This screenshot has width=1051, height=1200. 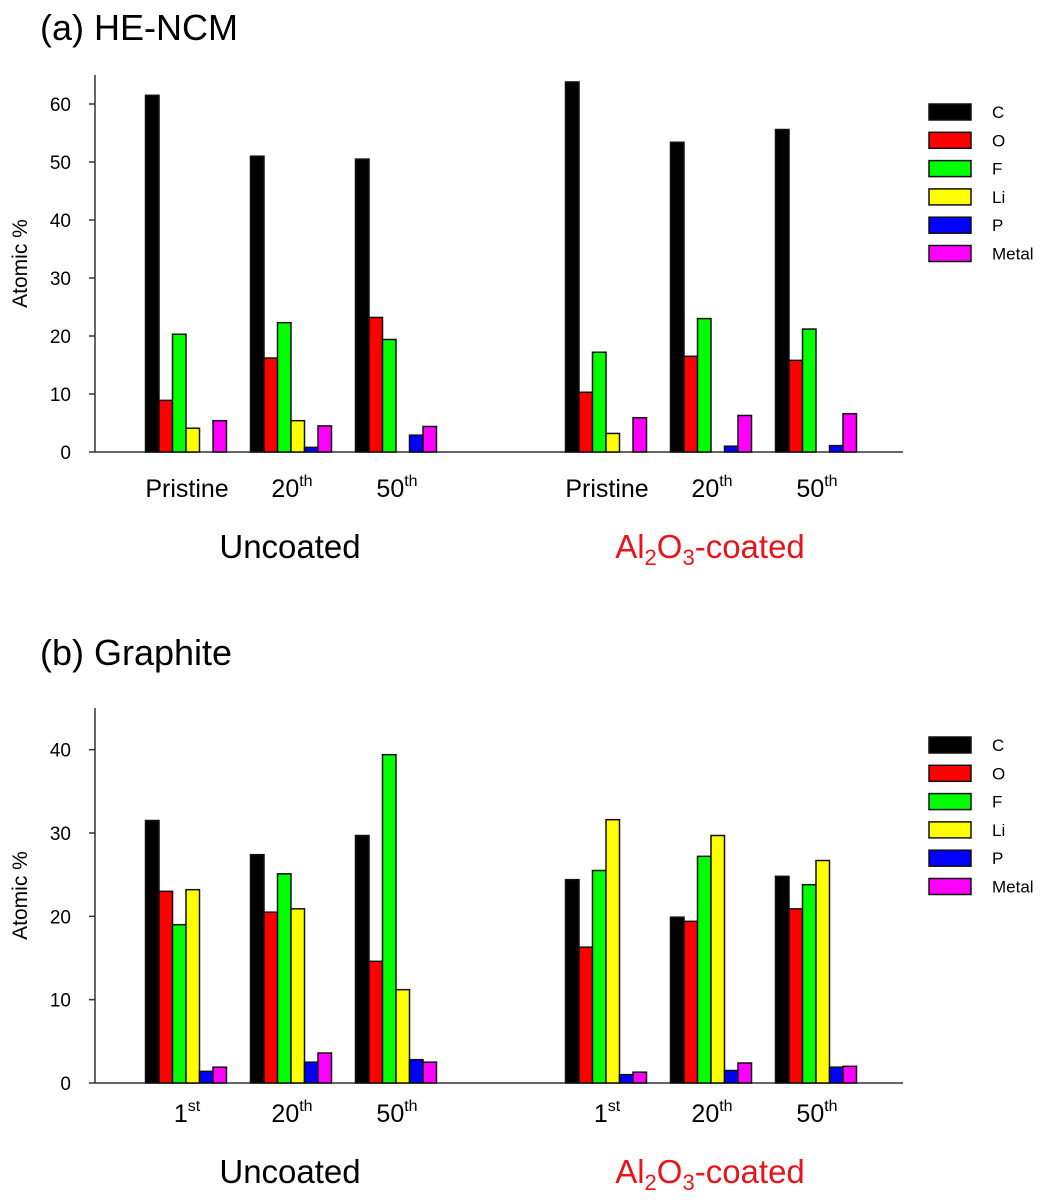 What do you see at coordinates (136, 652) in the screenshot?
I see `chart-title: (b) Graphite` at bounding box center [136, 652].